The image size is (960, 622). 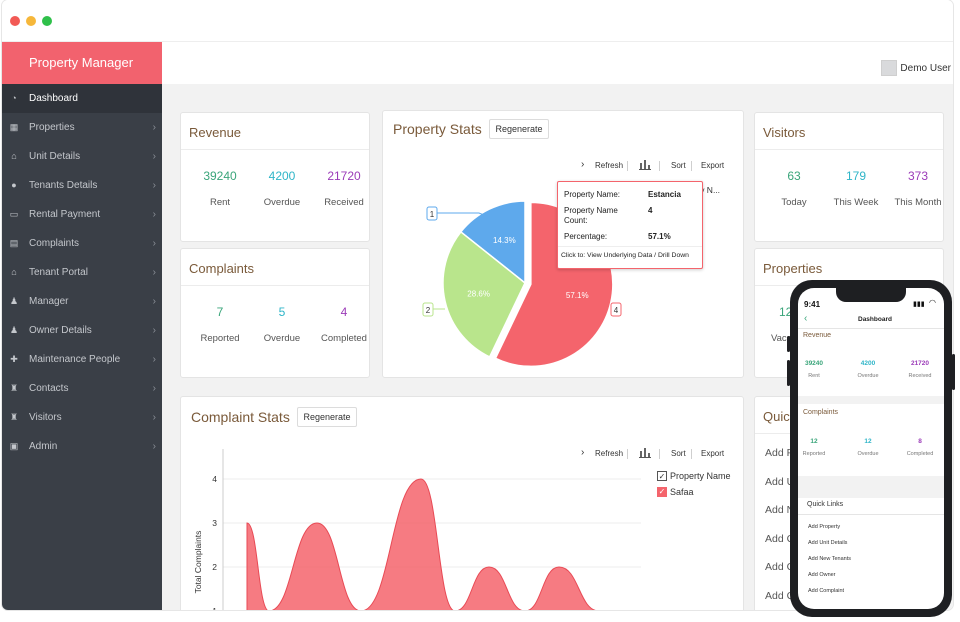 What do you see at coordinates (856, 202) in the screenshot?
I see `visitors-stat-label: This Week` at bounding box center [856, 202].